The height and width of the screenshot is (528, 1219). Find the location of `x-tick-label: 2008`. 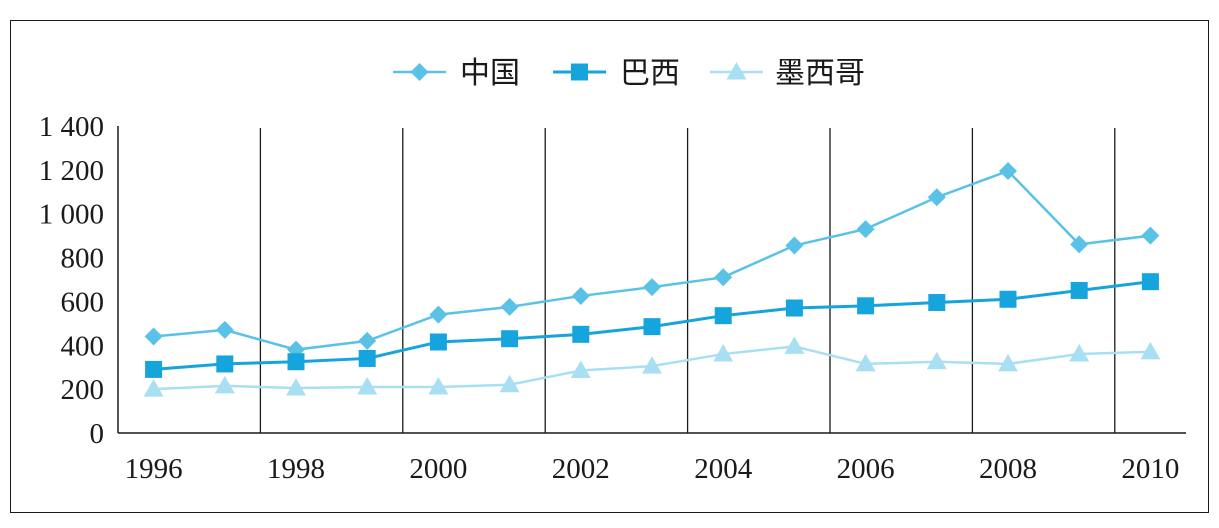

x-tick-label: 2008 is located at coordinates (1008, 469).